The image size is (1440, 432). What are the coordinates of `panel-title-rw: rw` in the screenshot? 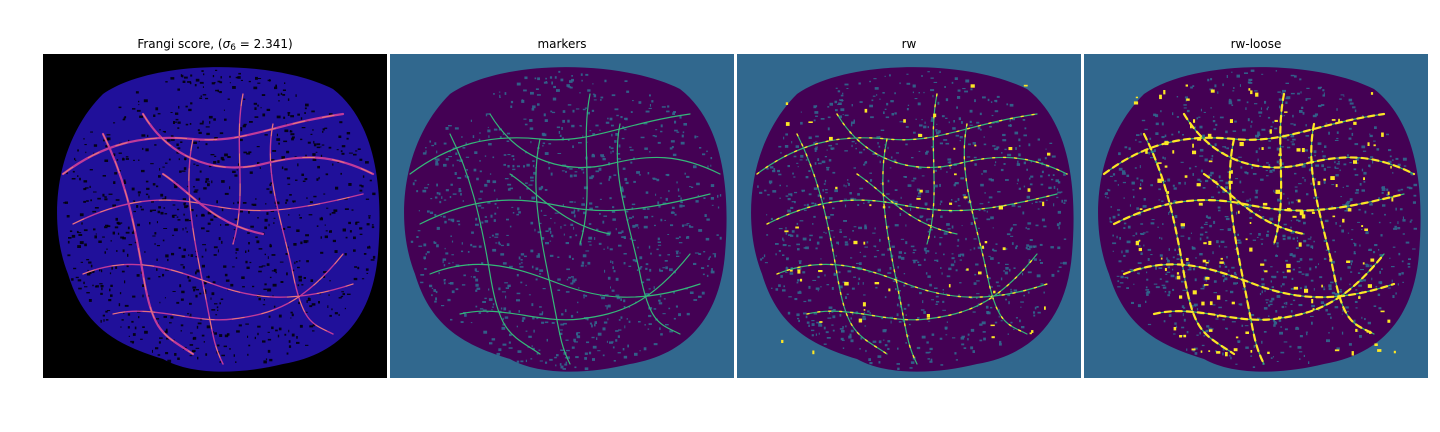 It's located at (909, 44).